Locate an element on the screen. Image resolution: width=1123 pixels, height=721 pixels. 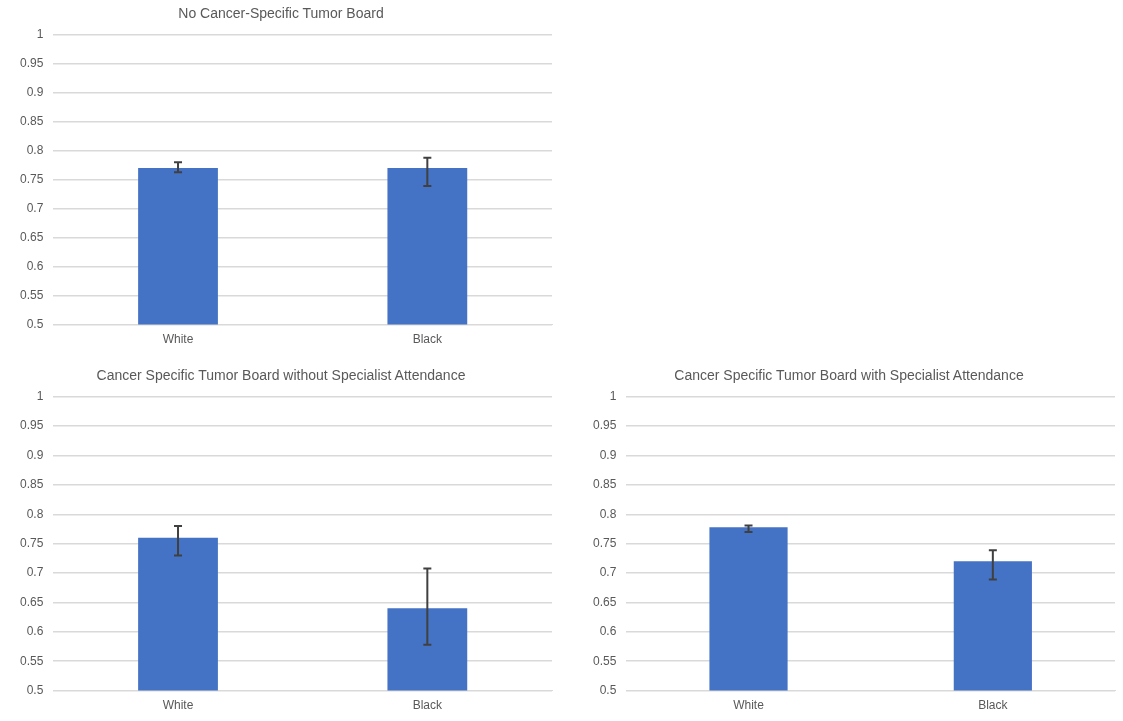
chart-title: Cancer Specific Tumor Board with Specialist Attendance is located at coordinates (849, 375).